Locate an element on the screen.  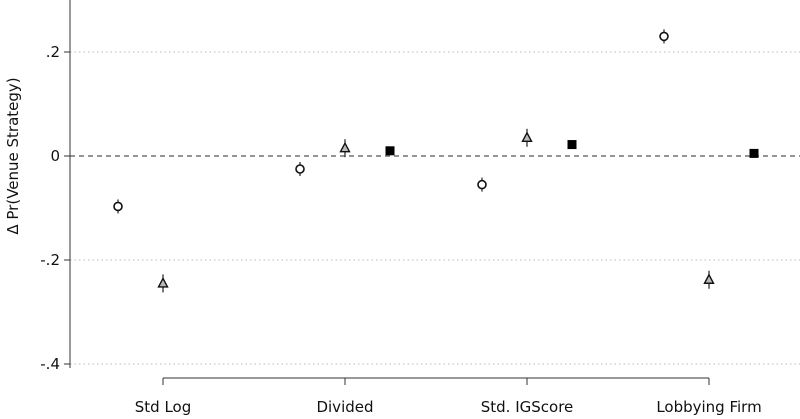
y-tick-label: -.2 is located at coordinates (50, 260).